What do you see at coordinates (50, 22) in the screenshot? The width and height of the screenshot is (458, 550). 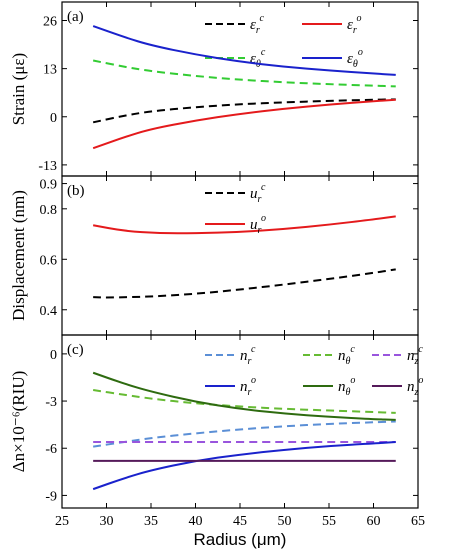 I see `y-tick-label: 26` at bounding box center [50, 22].